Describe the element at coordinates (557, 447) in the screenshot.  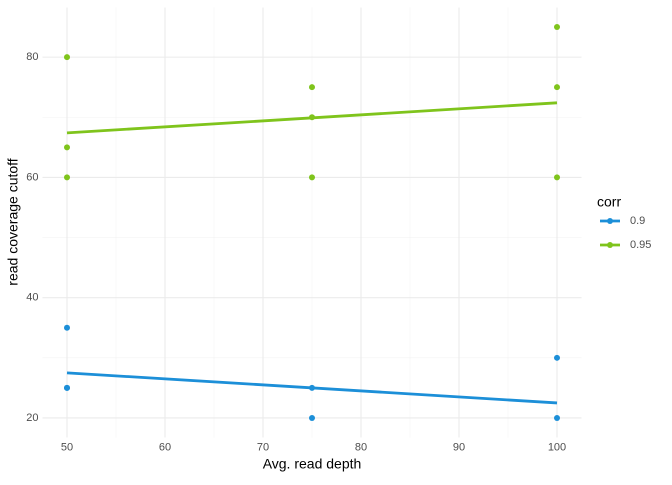
I see `x-tick-label: 100` at that location.